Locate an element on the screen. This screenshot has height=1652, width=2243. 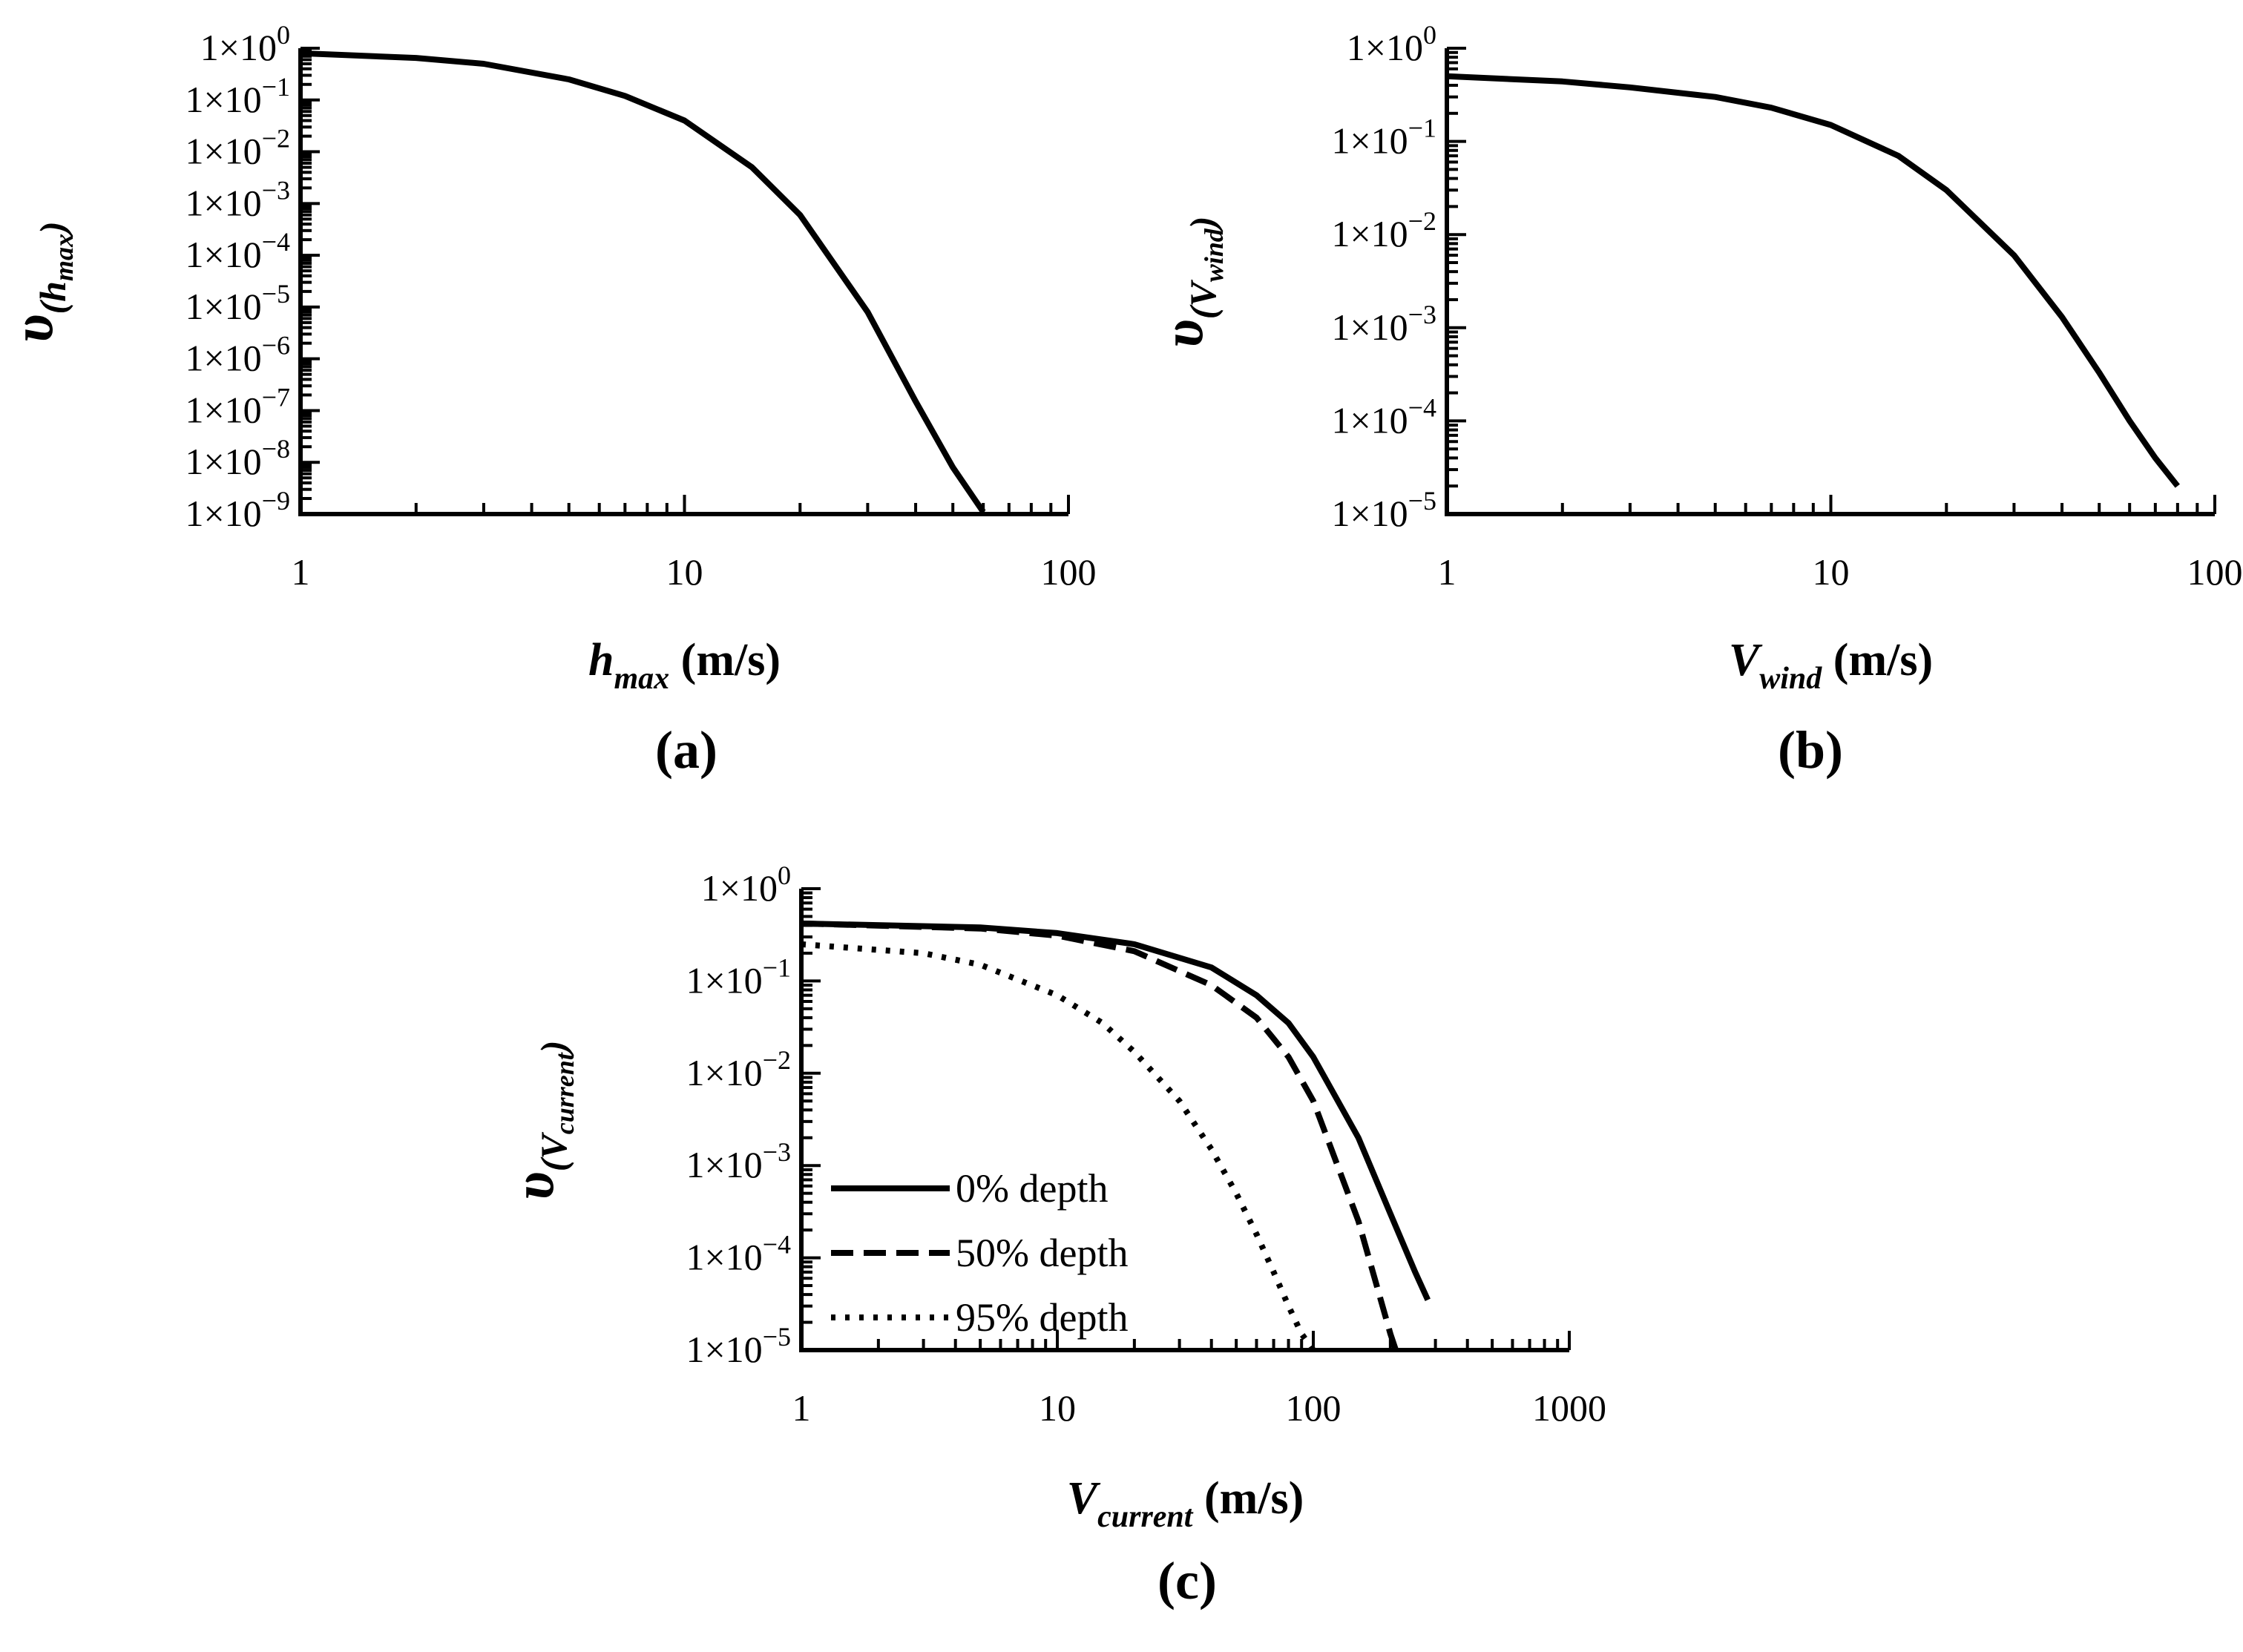
x-axis-label: hmax (m/s) is located at coordinates (684, 665).